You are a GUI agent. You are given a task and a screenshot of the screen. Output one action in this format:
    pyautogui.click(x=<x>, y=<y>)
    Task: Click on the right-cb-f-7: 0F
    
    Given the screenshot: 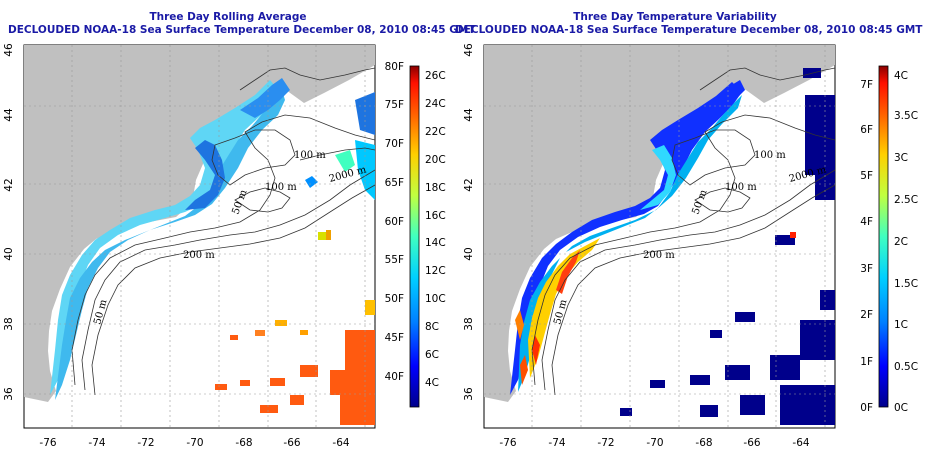 What is the action you would take?
    pyautogui.click(x=866, y=408)
    